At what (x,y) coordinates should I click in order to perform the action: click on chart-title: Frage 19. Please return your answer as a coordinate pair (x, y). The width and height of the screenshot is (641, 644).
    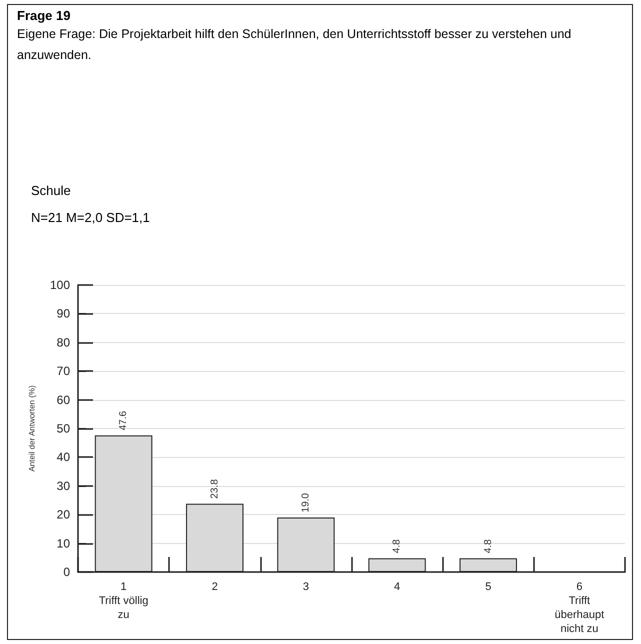
    Looking at the image, I should click on (43, 15).